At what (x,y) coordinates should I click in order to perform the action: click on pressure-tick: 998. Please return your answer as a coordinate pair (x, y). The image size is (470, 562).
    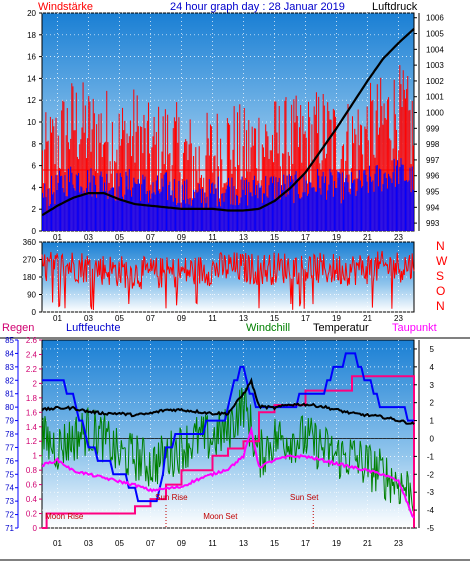
    Looking at the image, I should click on (433, 144).